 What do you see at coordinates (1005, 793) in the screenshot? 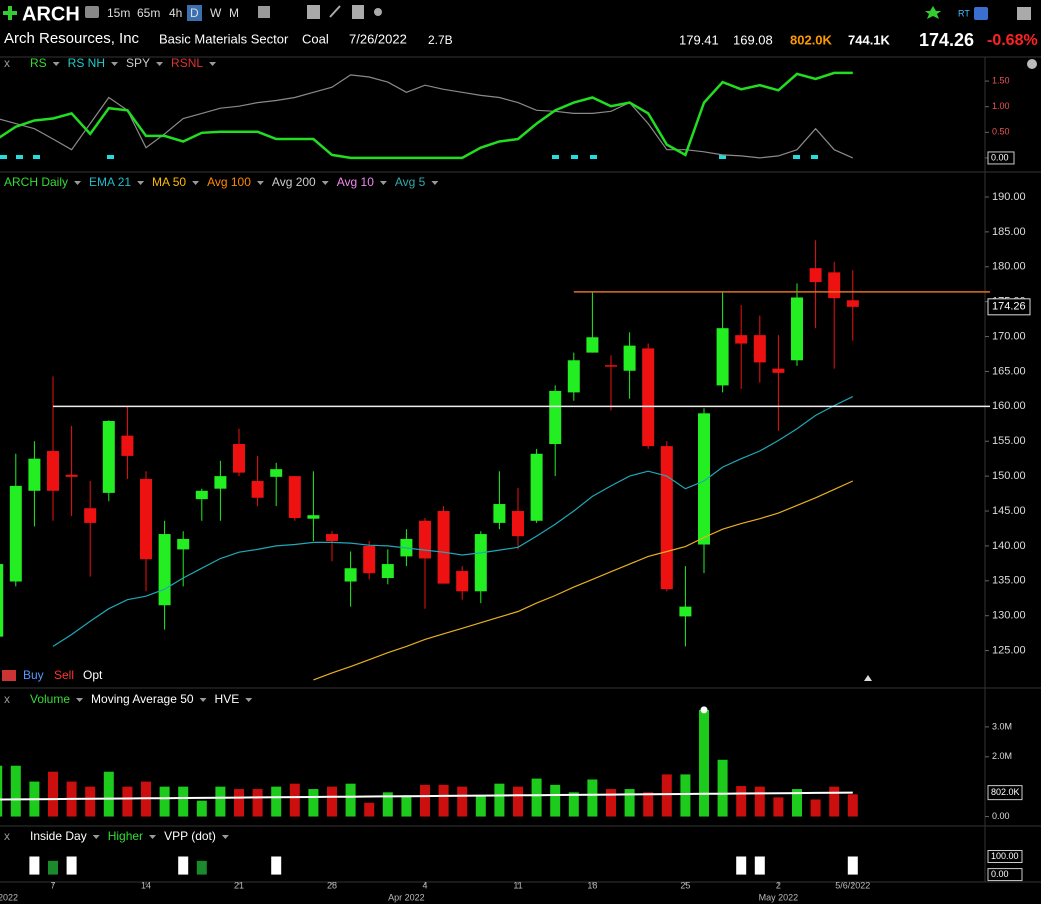
I see `value-box` at bounding box center [1005, 793].